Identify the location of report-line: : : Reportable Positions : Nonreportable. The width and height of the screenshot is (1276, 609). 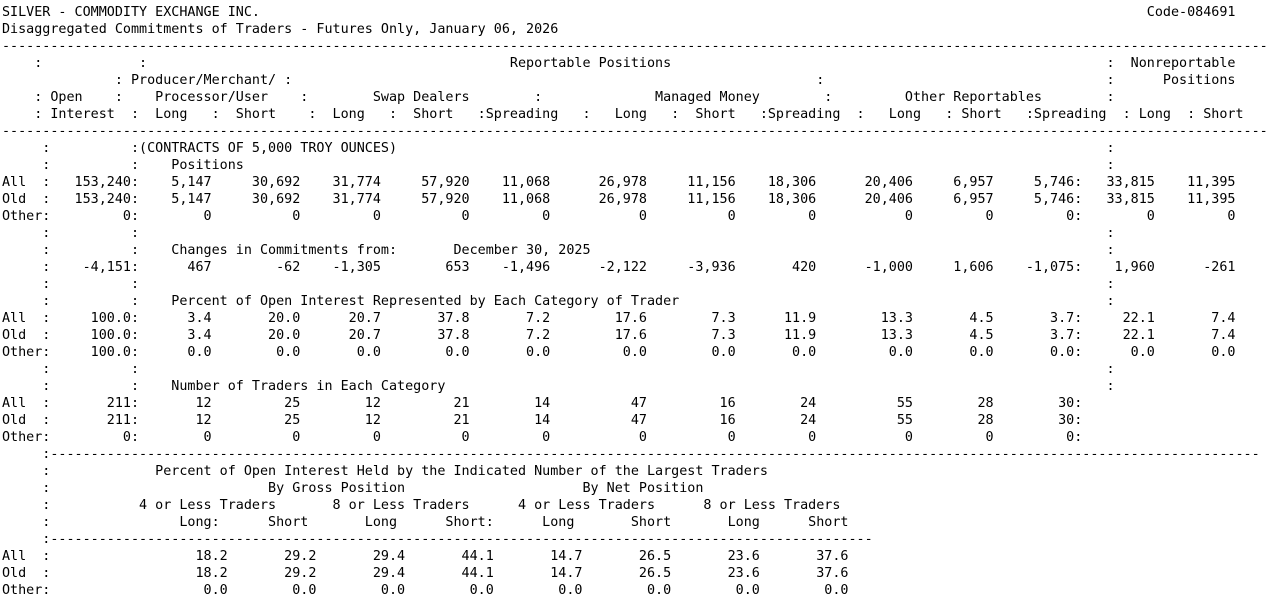
(635, 63).